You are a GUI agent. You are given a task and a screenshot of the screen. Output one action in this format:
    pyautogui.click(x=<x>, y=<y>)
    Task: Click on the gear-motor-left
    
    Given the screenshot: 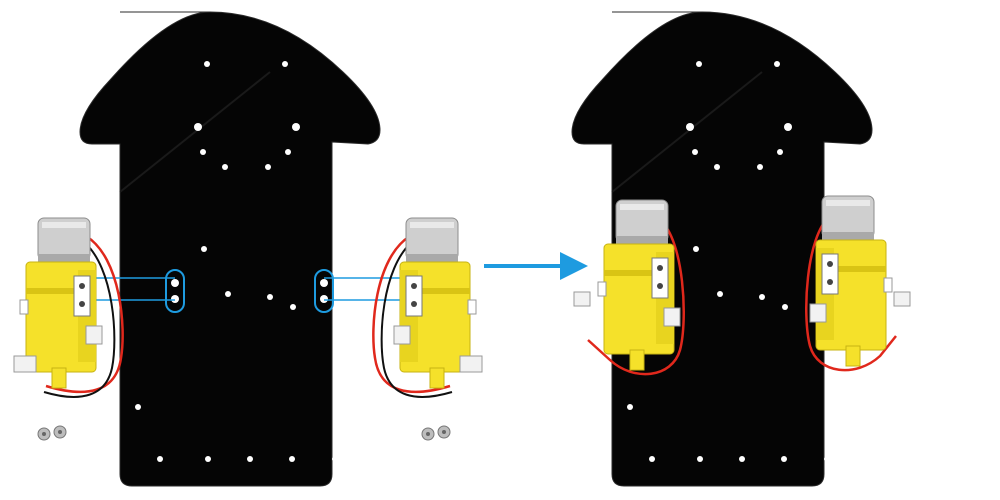 What is the action you would take?
    pyautogui.click(x=68, y=307)
    